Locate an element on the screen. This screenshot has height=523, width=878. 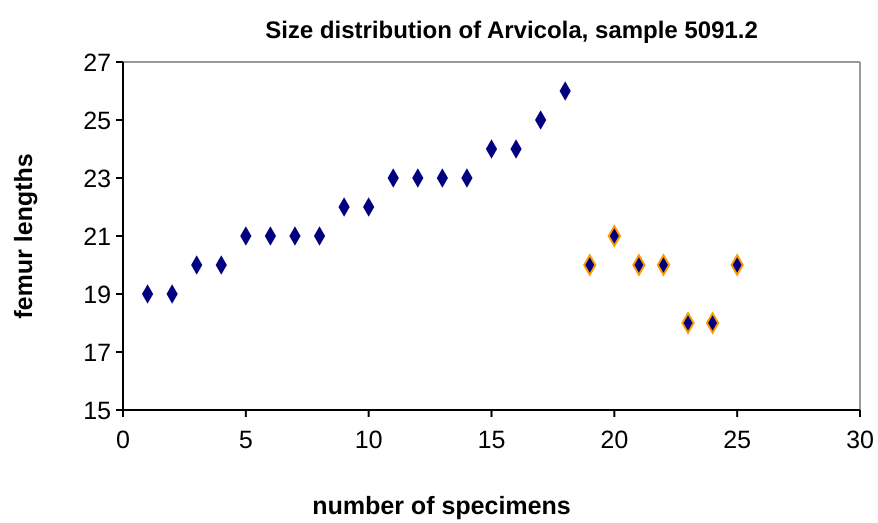
x-tick-label: 10 is located at coordinates (368, 440).